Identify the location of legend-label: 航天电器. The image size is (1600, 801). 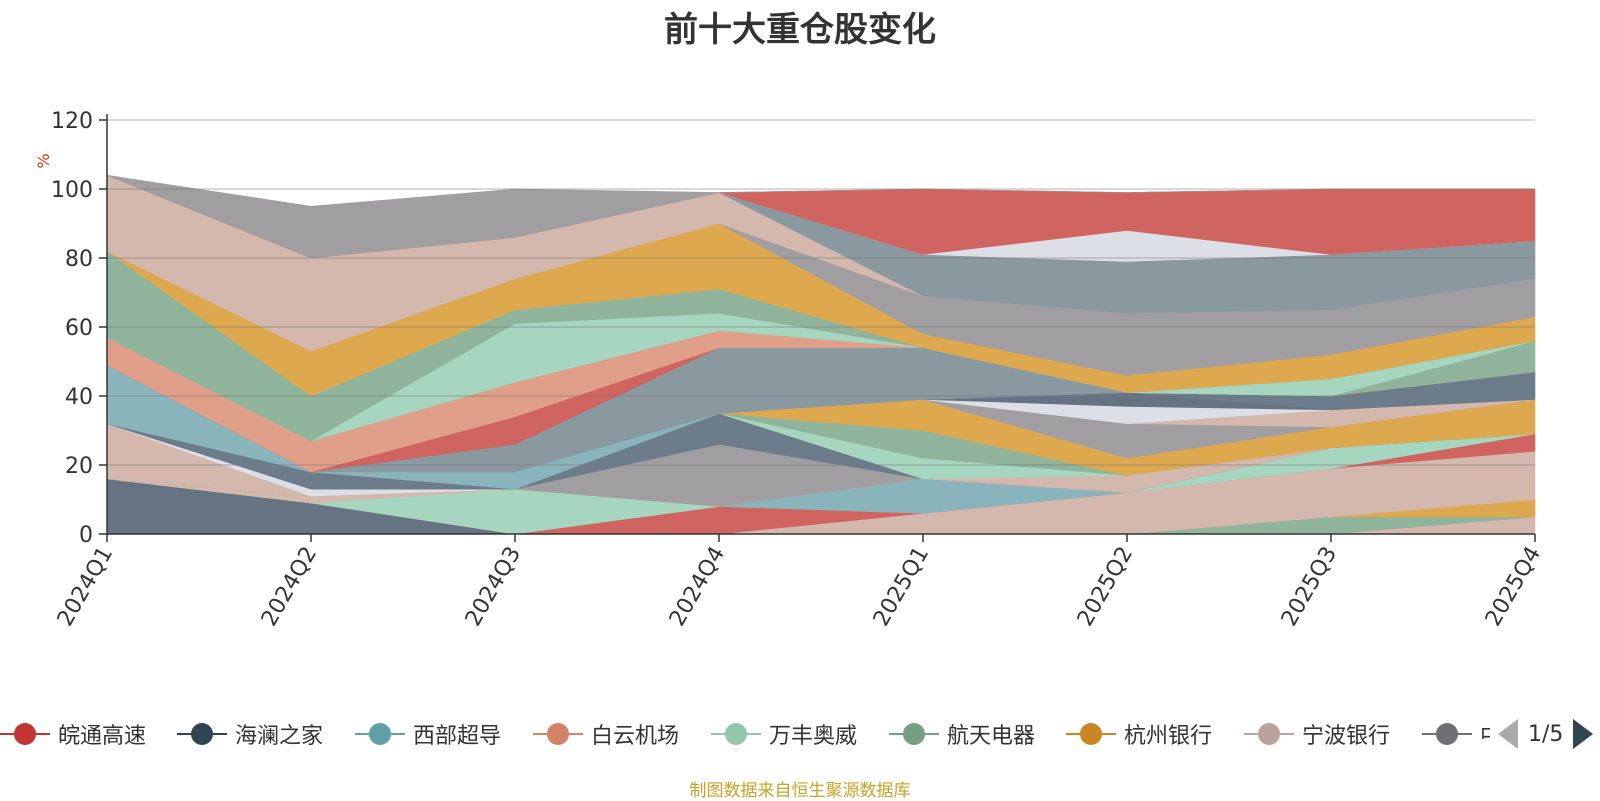
(991, 736).